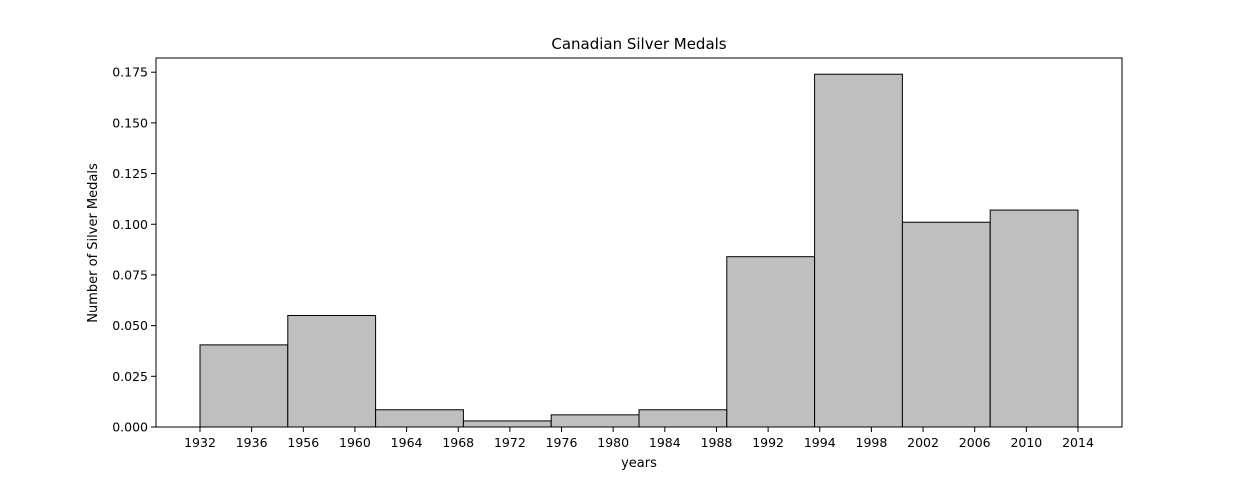 Image resolution: width=1247 pixels, height=480 pixels. Describe the element at coordinates (130, 72) in the screenshot. I see `y-tick-label: 0.175` at that location.